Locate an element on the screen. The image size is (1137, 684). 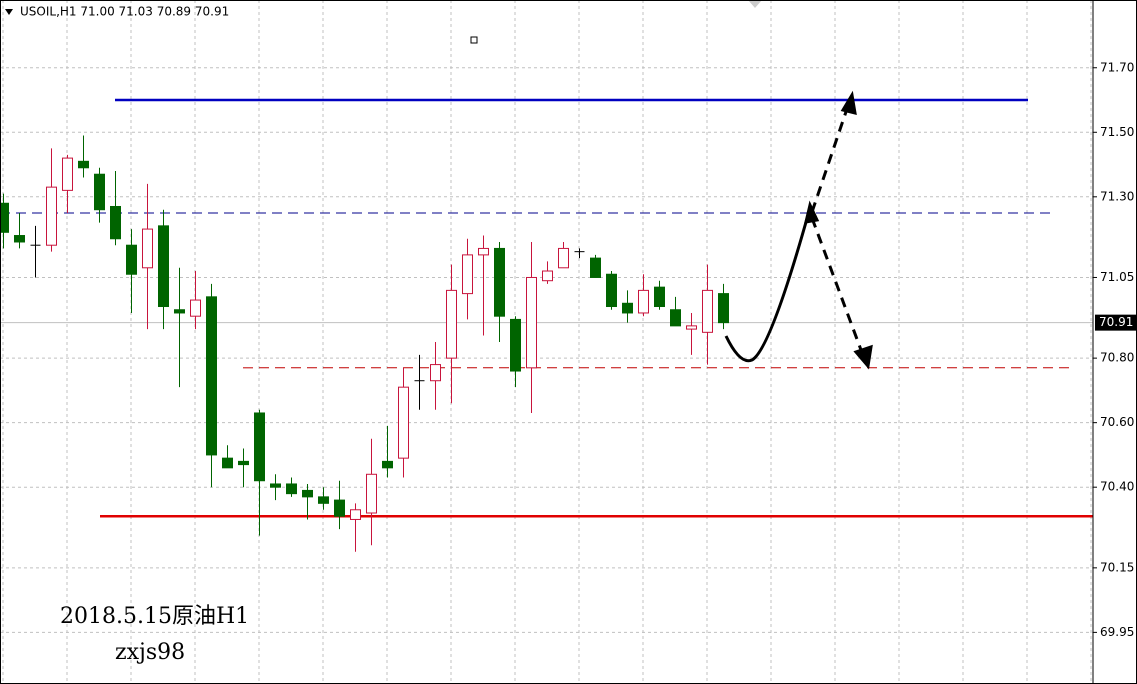
y-tick-label: 70.60 is located at coordinates (1117, 422).